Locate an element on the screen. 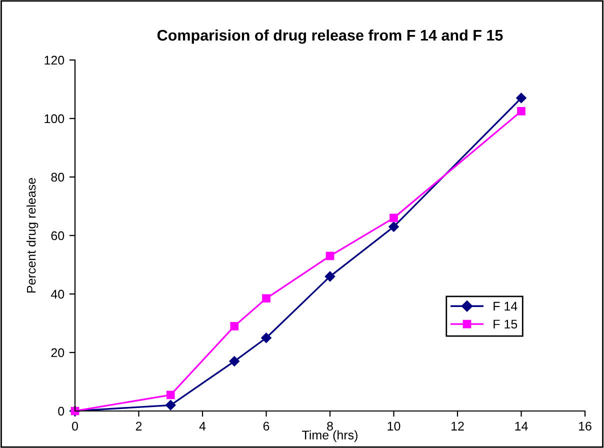 This screenshot has height=448, width=604. y-tick-label: 100 is located at coordinates (54, 119).